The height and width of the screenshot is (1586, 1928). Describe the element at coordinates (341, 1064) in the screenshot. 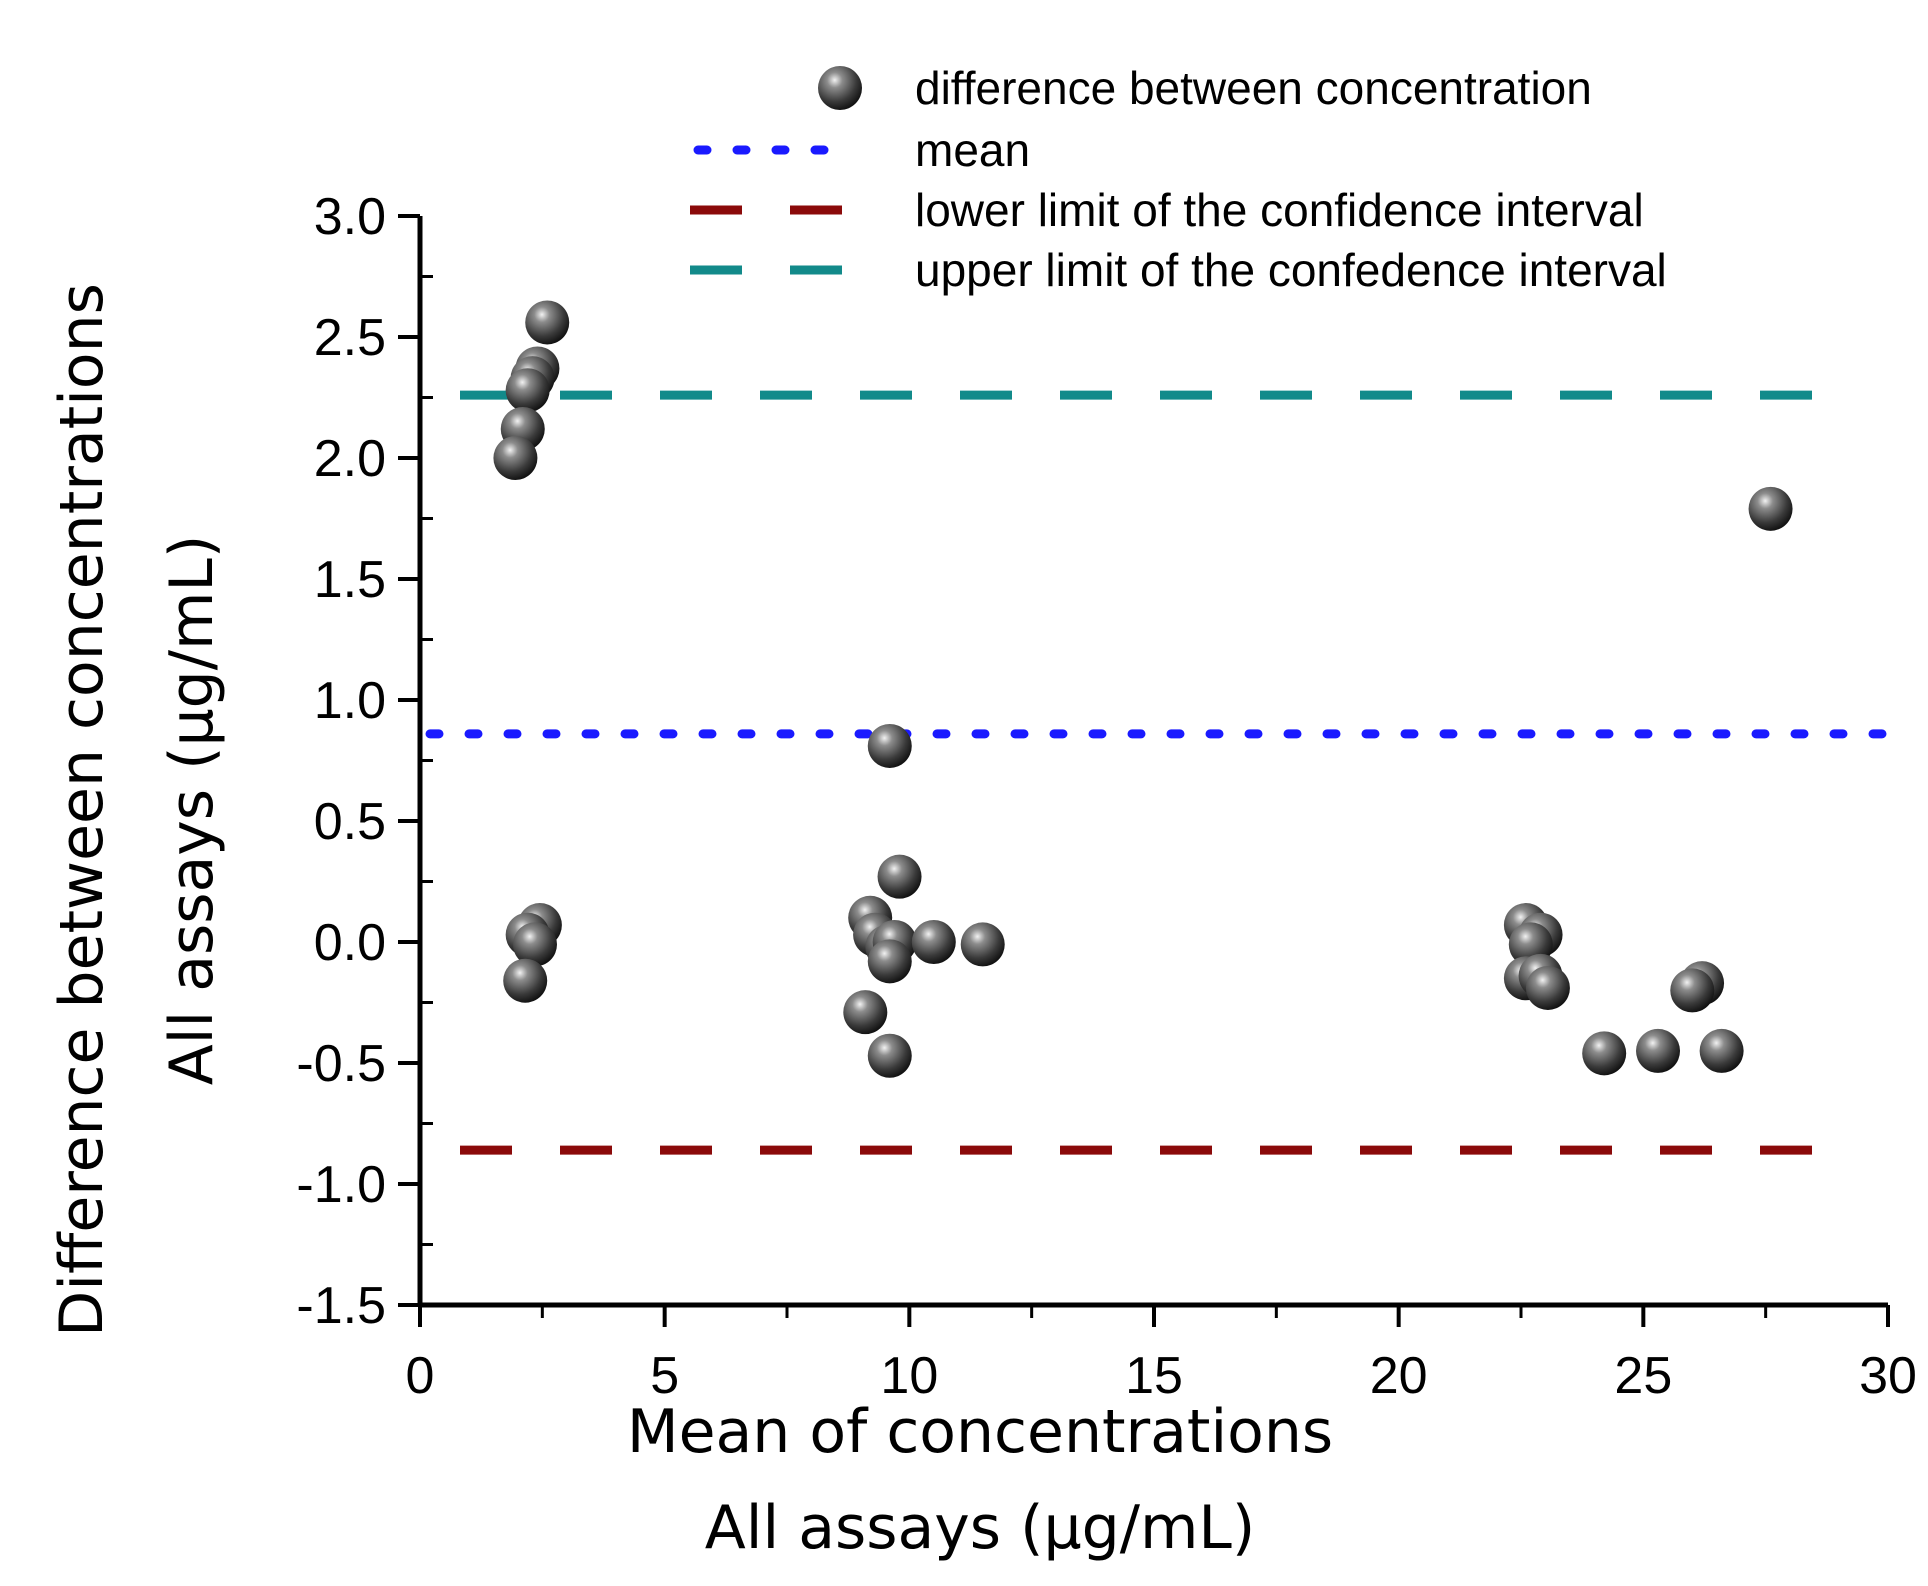

I see `y-tick-label: -0.5` at that location.